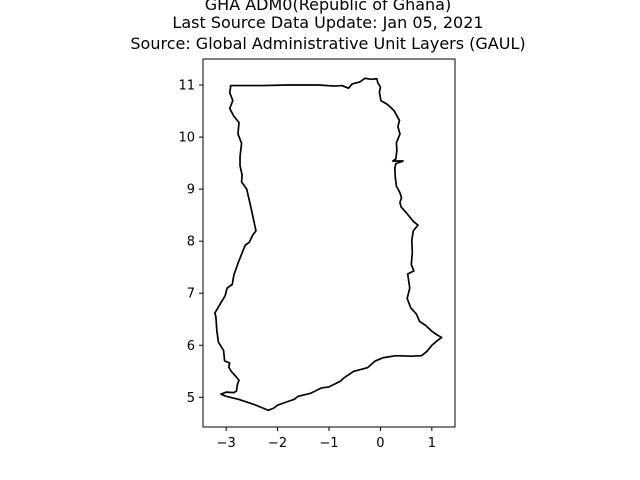 The image size is (640, 480). Describe the element at coordinates (191, 242) in the screenshot. I see `y-tick-label: 8` at that location.